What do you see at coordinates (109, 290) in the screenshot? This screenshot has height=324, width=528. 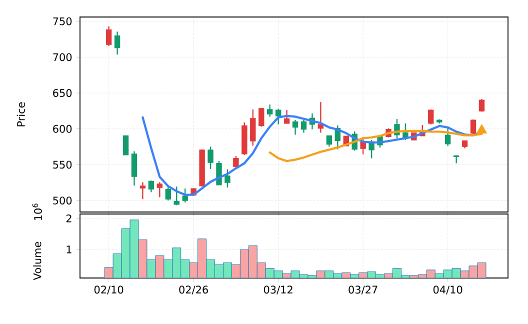 I see `x-tick-label: 02/10` at bounding box center [109, 290].